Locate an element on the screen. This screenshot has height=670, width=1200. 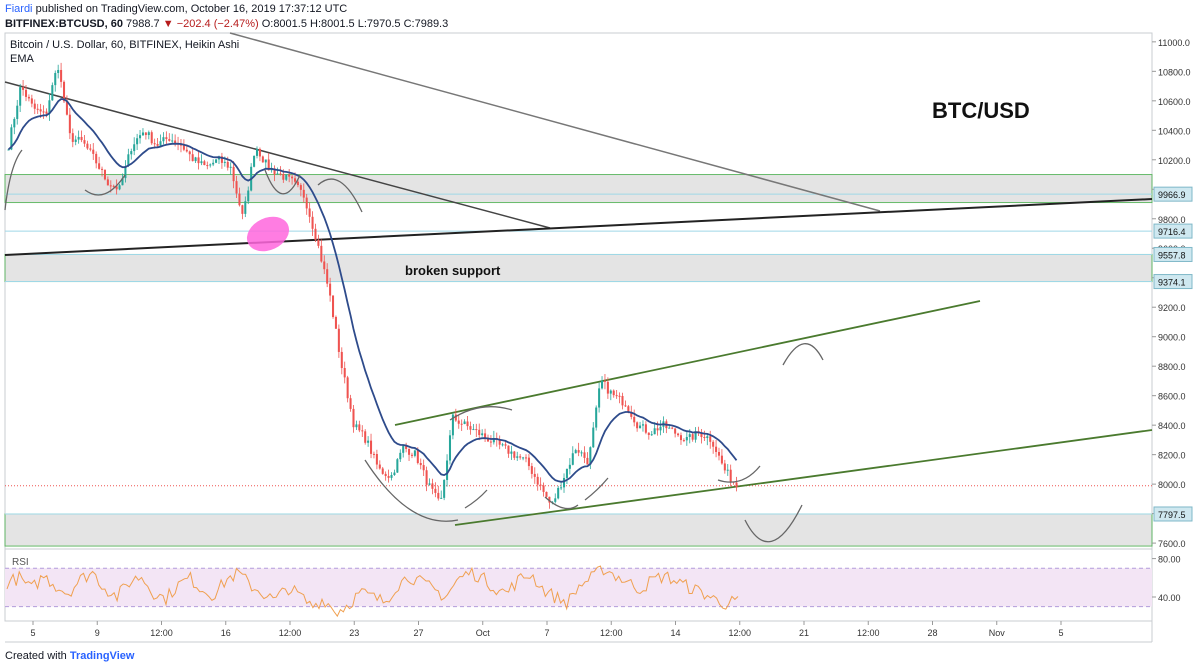
highlight-ellipse is located at coordinates (267, 234).